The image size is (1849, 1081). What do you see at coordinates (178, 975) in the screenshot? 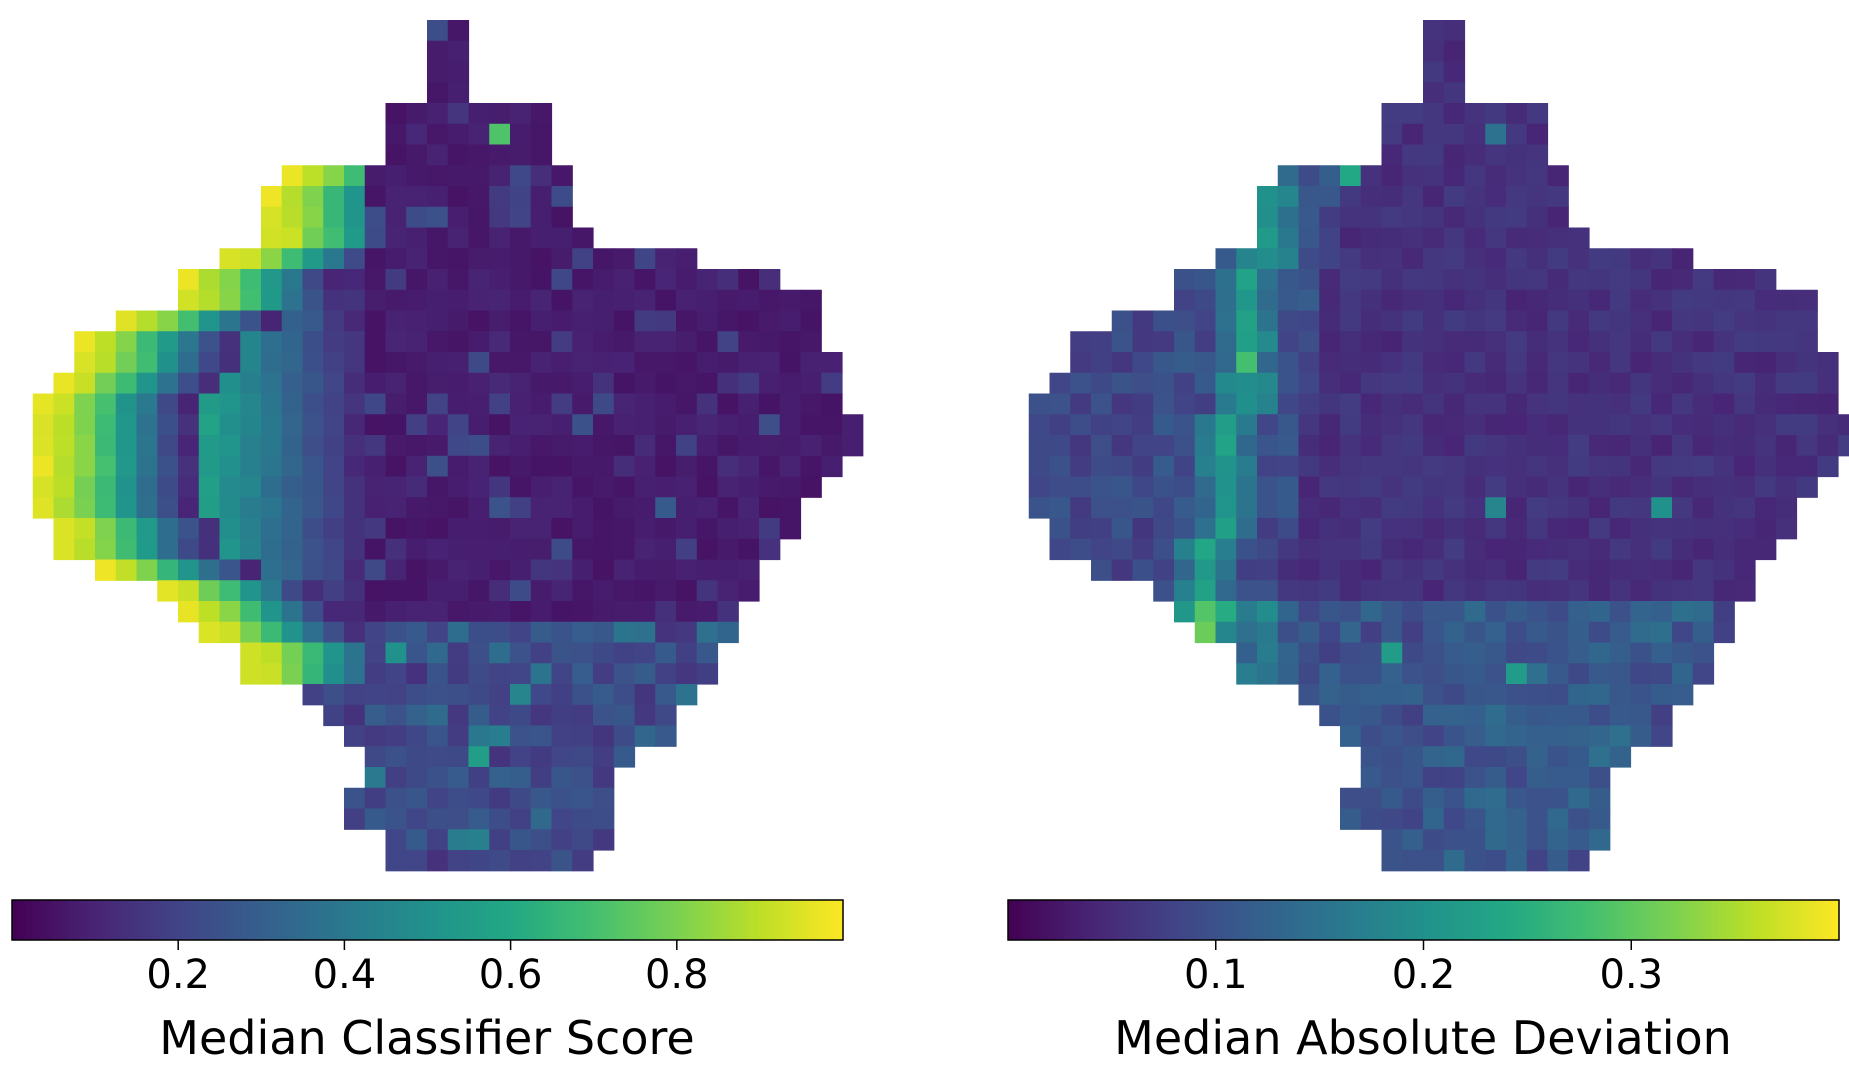
I see `colorbar-score-tick-label: 0.2` at bounding box center [178, 975].